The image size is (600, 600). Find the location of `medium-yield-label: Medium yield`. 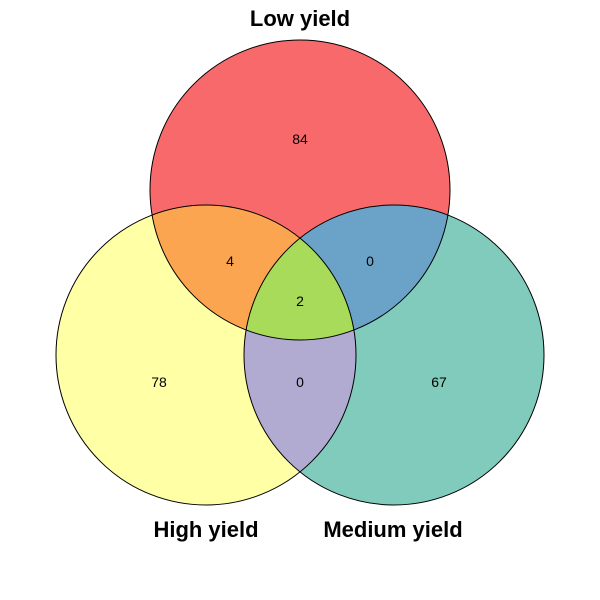

medium-yield-label: Medium yield is located at coordinates (392, 529).